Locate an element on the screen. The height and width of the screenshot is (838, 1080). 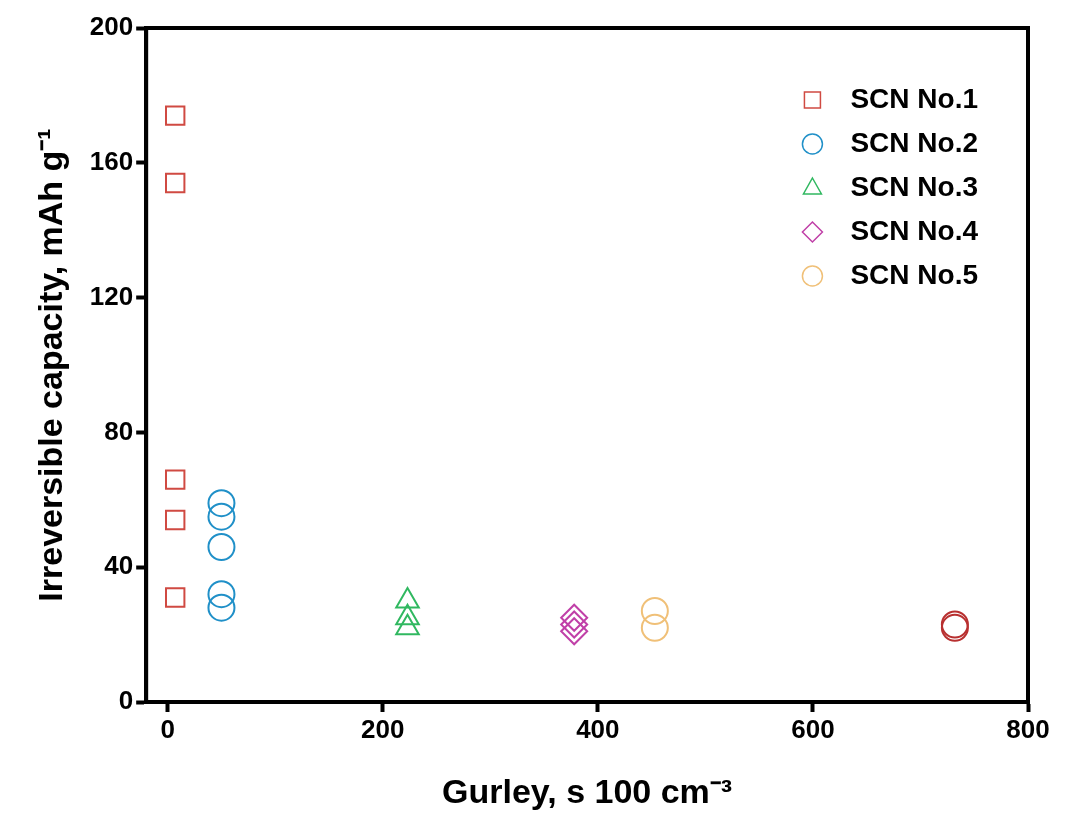
x-axis-title: Gurley, s 100 cm⁻³ is located at coordinates (587, 790).